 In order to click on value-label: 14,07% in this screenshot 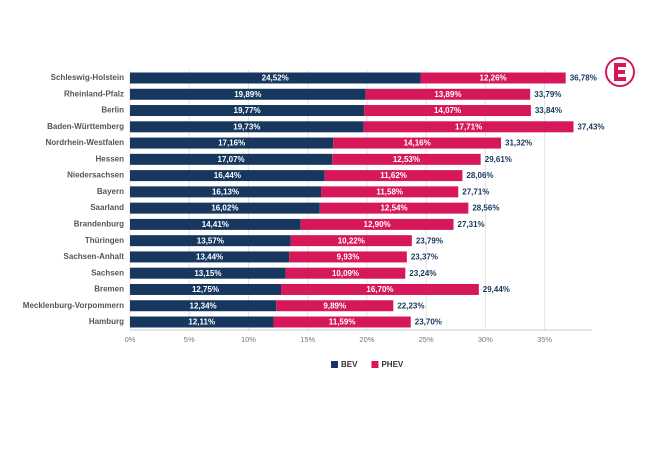, I will do `click(447, 110)`.